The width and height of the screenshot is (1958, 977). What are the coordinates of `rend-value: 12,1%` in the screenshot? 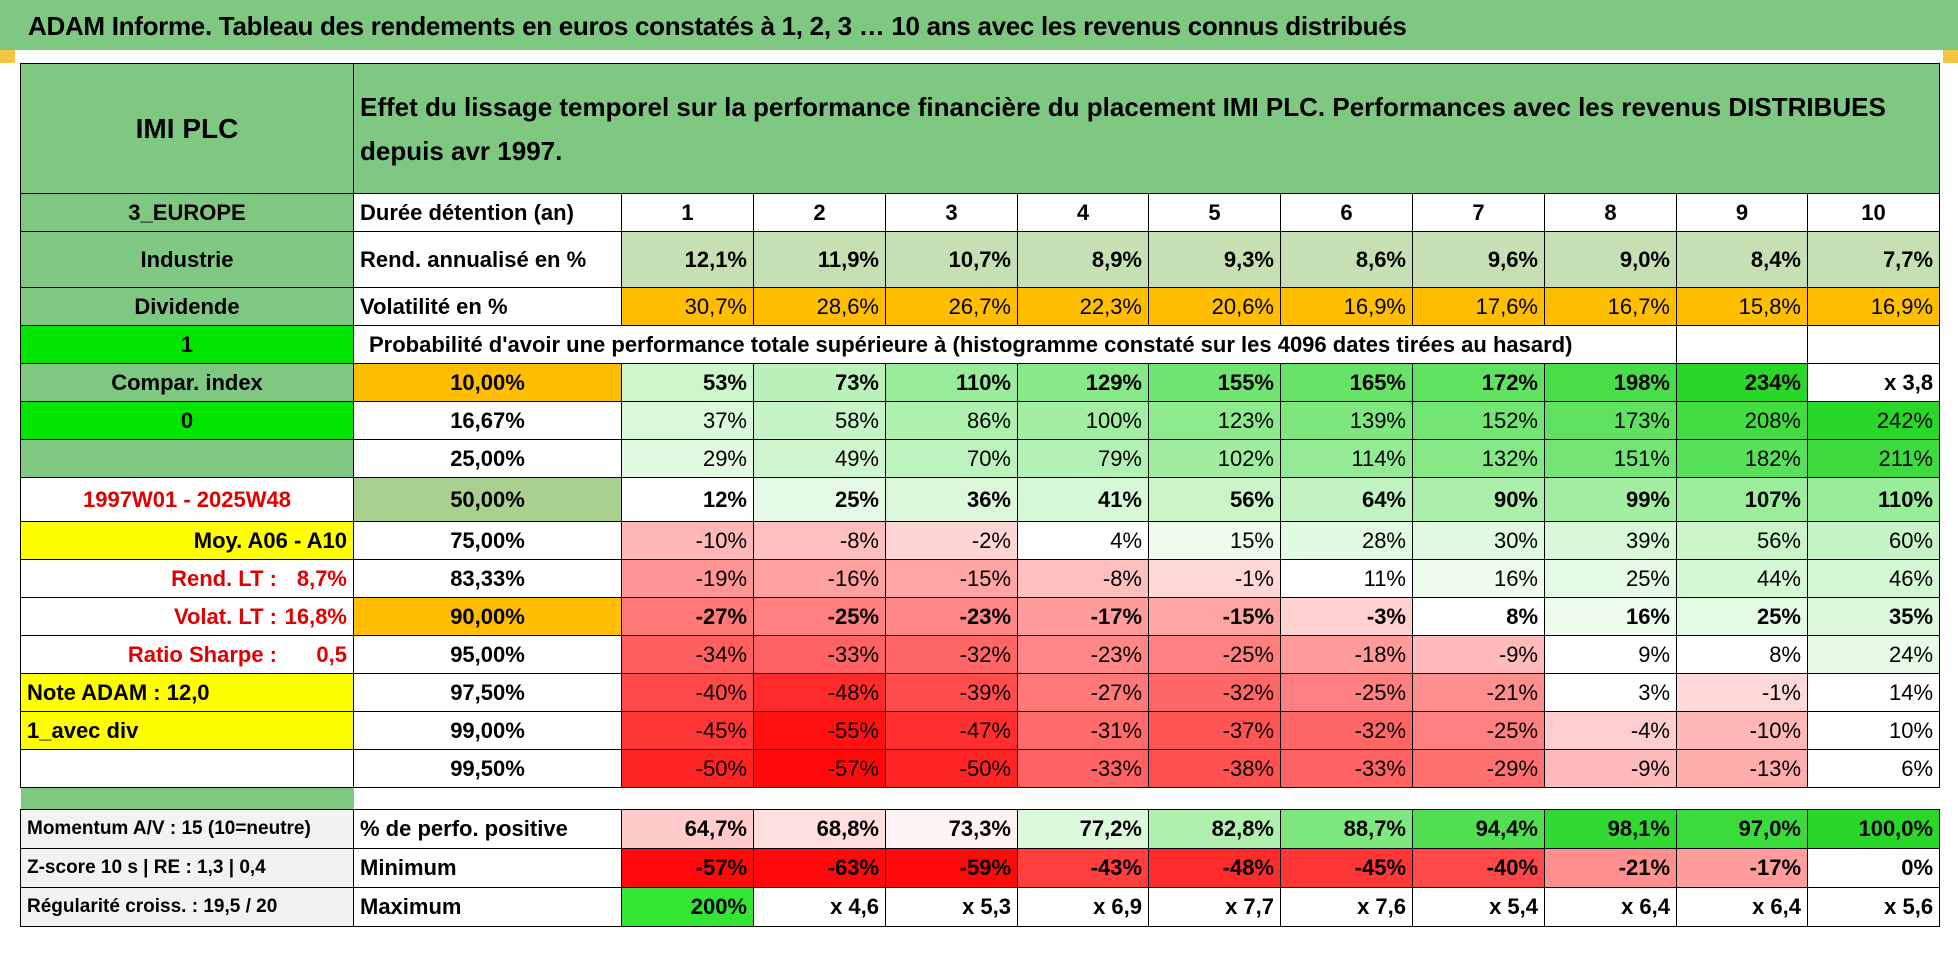 It's located at (687, 259).